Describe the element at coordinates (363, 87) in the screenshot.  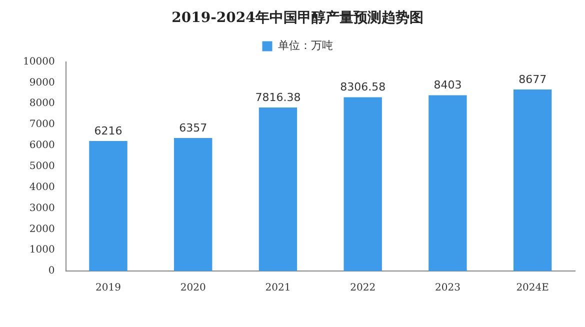
I see `data-label: 8306.58` at that location.